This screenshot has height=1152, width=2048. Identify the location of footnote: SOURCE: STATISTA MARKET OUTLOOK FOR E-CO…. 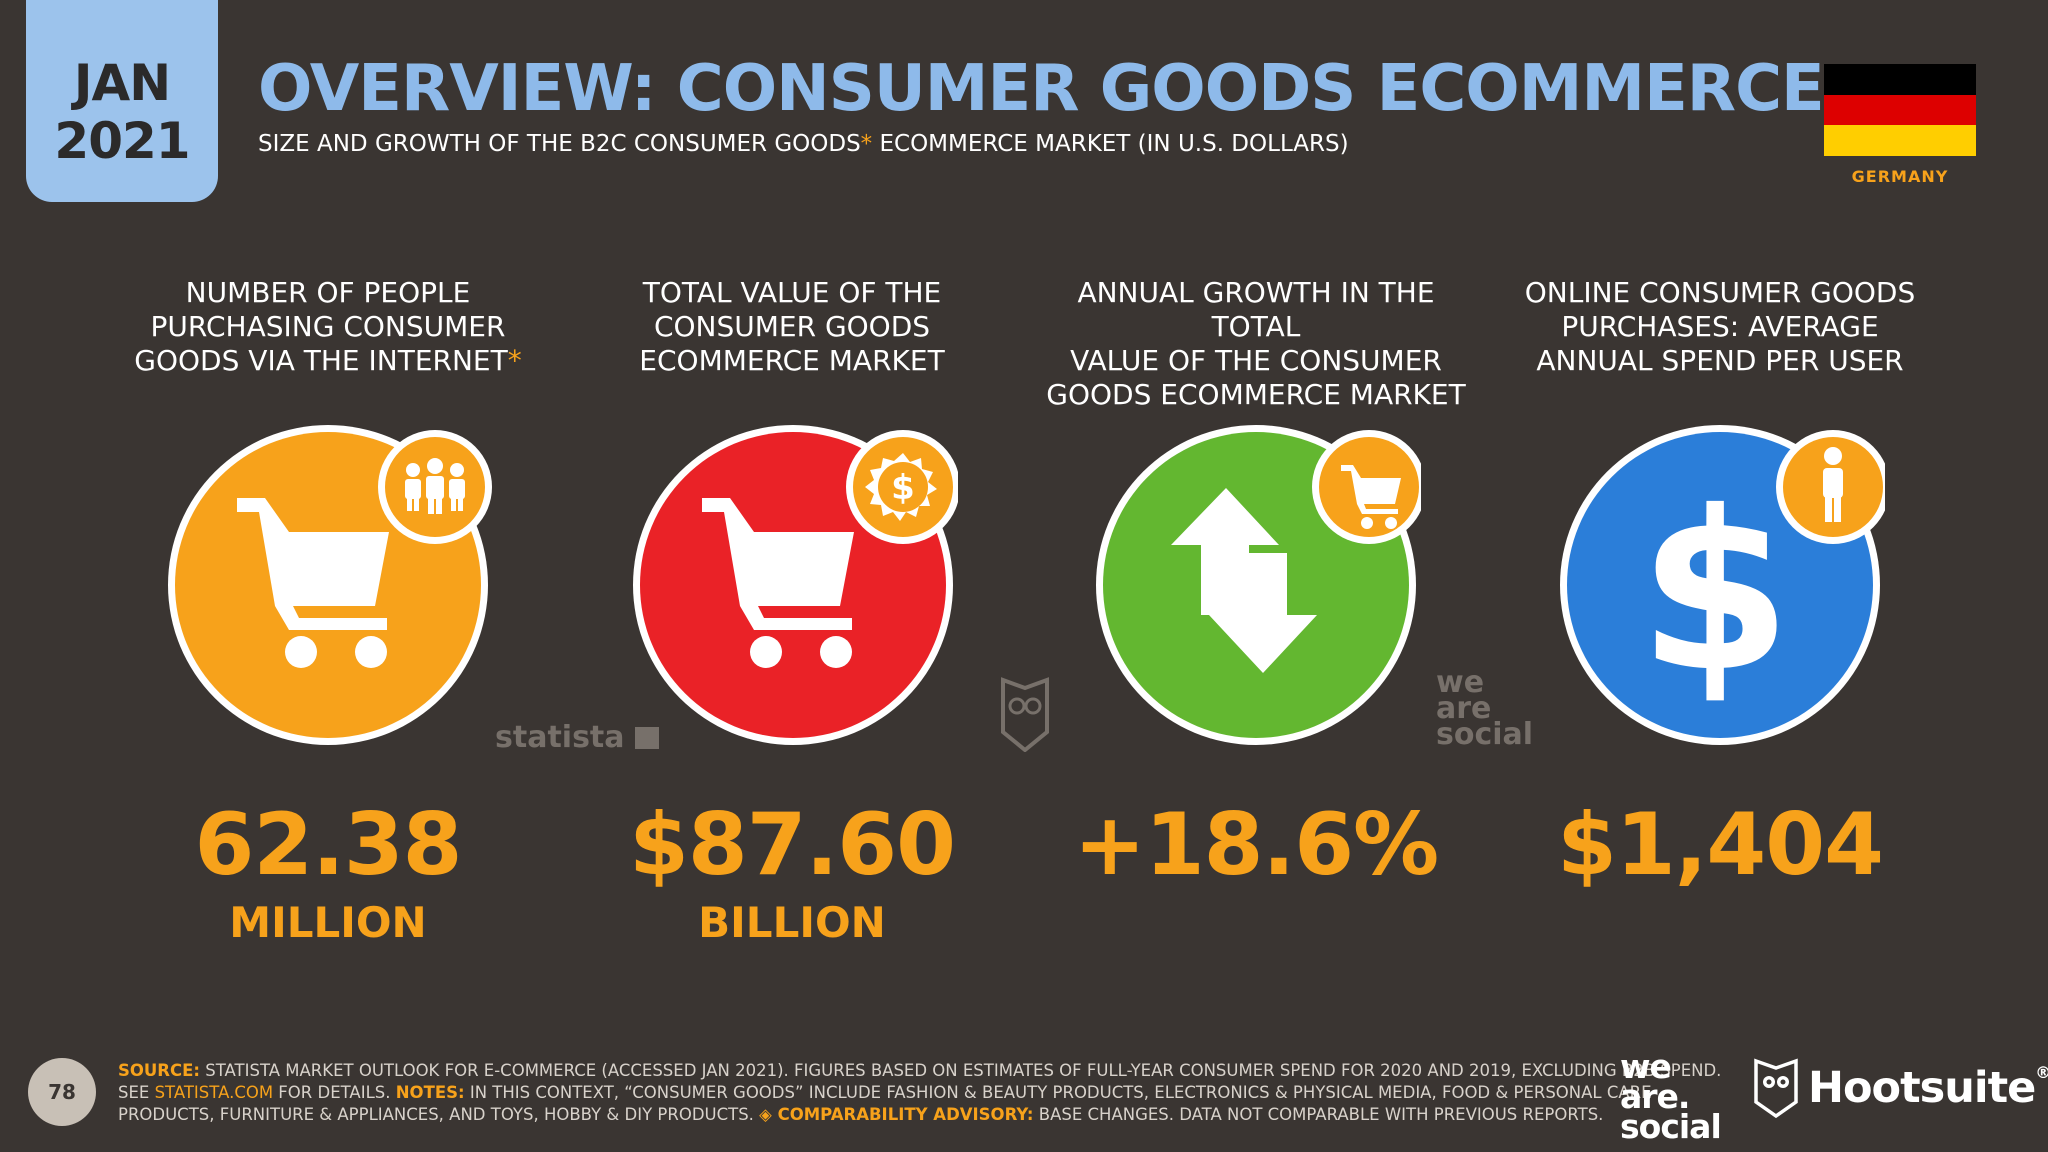
(920, 1092).